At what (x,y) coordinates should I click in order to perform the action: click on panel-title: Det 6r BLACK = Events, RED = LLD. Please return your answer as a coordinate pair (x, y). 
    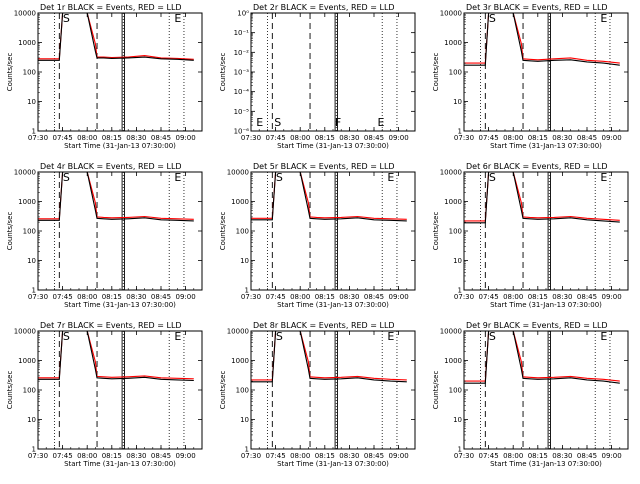
    Looking at the image, I should click on (537, 166).